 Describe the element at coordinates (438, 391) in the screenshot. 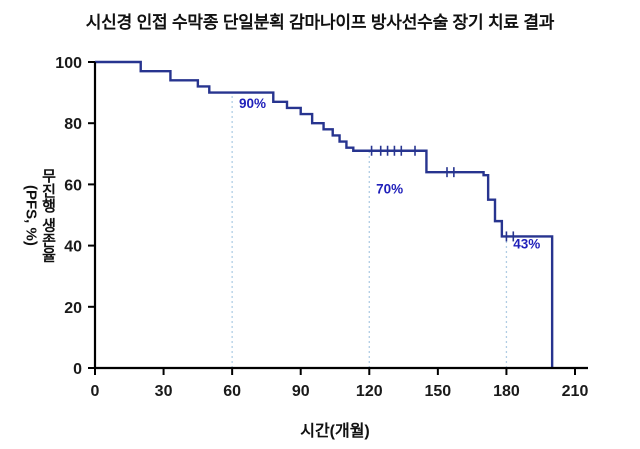

I see `svg-text: 150` at that location.